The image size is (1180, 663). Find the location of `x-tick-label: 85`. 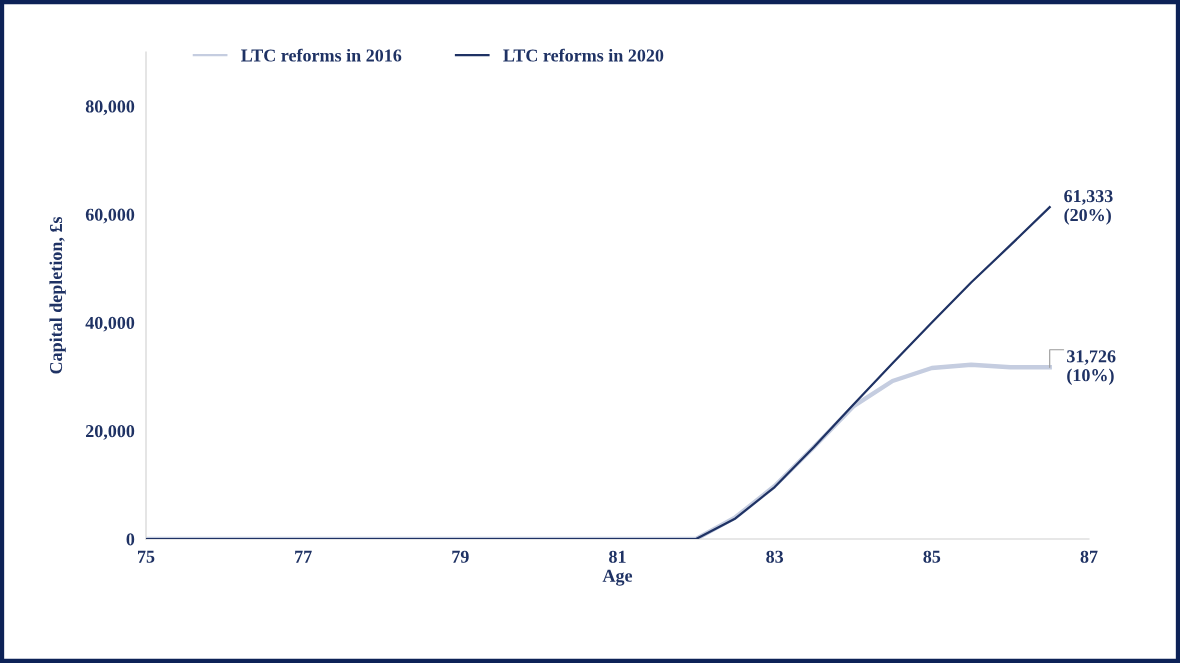

x-tick-label: 85 is located at coordinates (932, 556).